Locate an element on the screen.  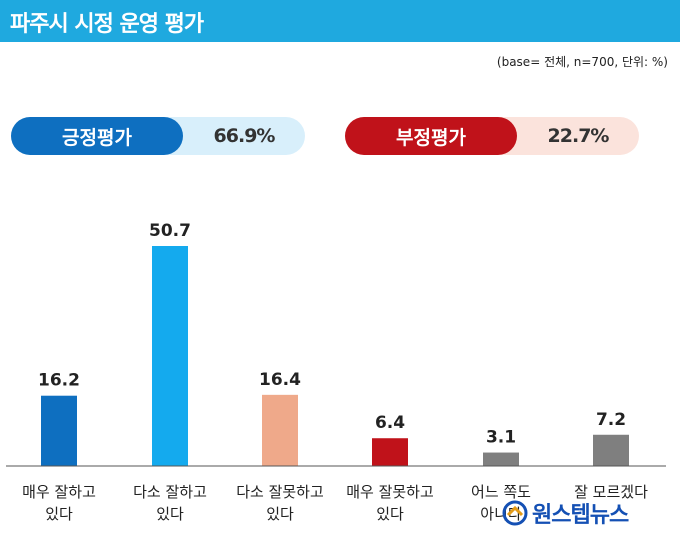
data-label: 7.2 is located at coordinates (611, 420).